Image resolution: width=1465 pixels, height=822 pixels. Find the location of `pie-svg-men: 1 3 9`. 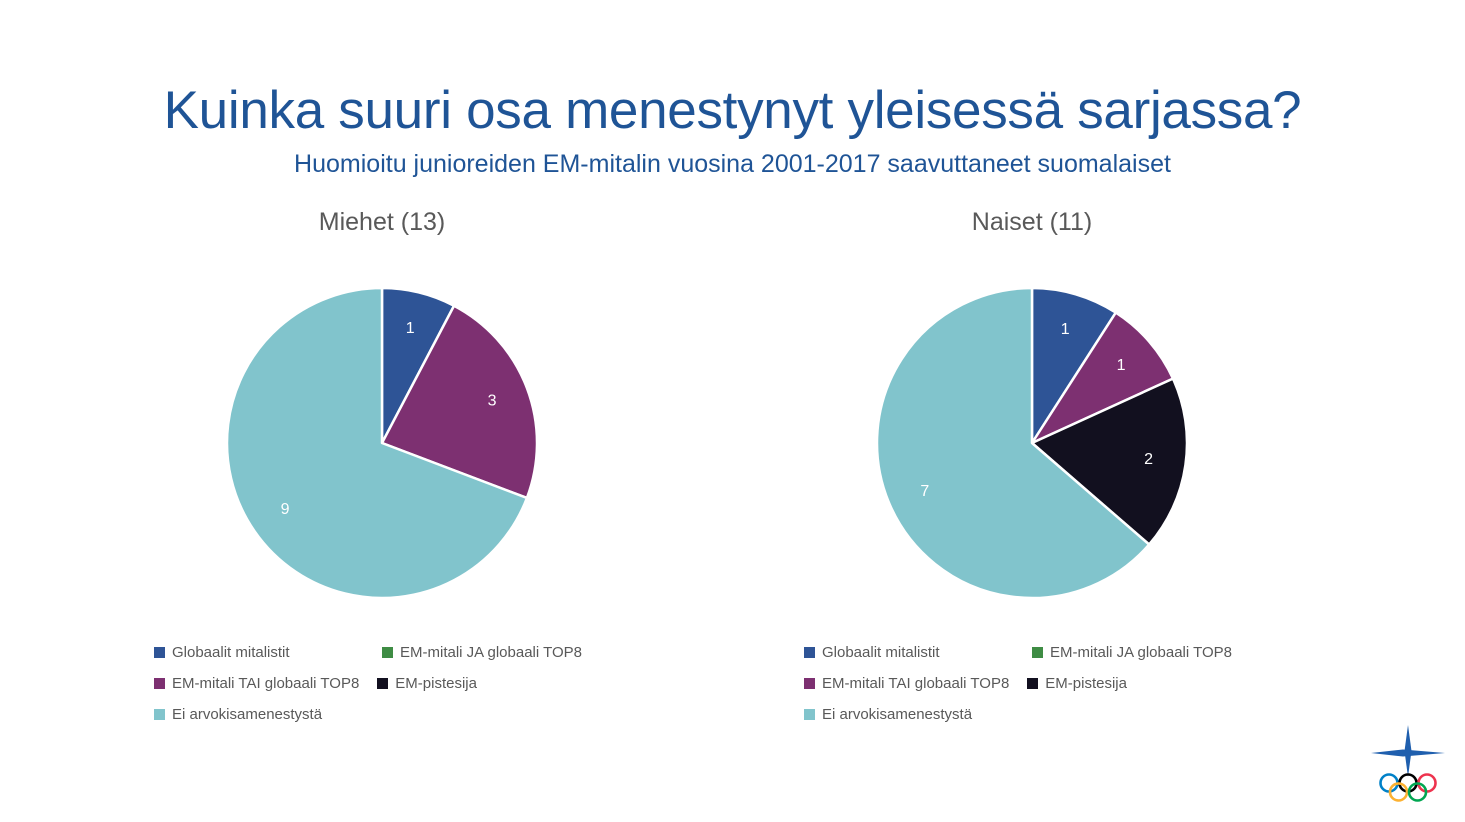

pie-svg-men: 1 3 9 is located at coordinates (382, 443).